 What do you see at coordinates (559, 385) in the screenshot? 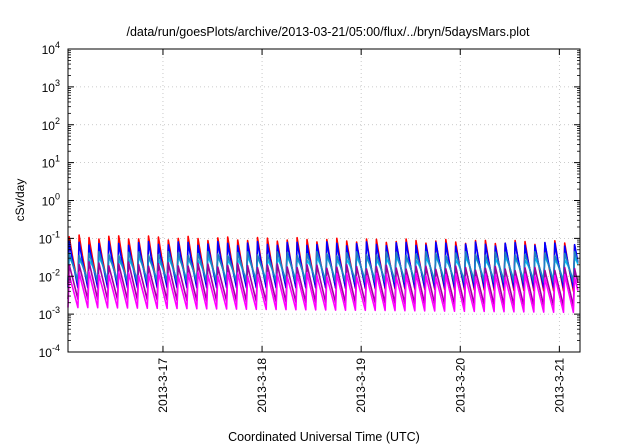
I see `x-tick-label: 2013-3-21` at bounding box center [559, 385].